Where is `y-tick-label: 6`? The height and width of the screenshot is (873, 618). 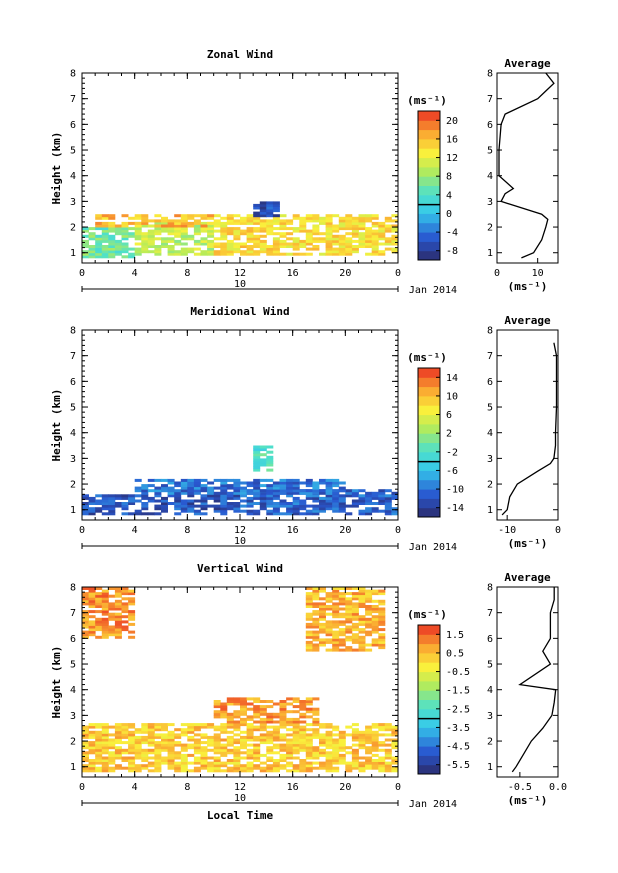 y-tick-label: 6 is located at coordinates (73, 382).